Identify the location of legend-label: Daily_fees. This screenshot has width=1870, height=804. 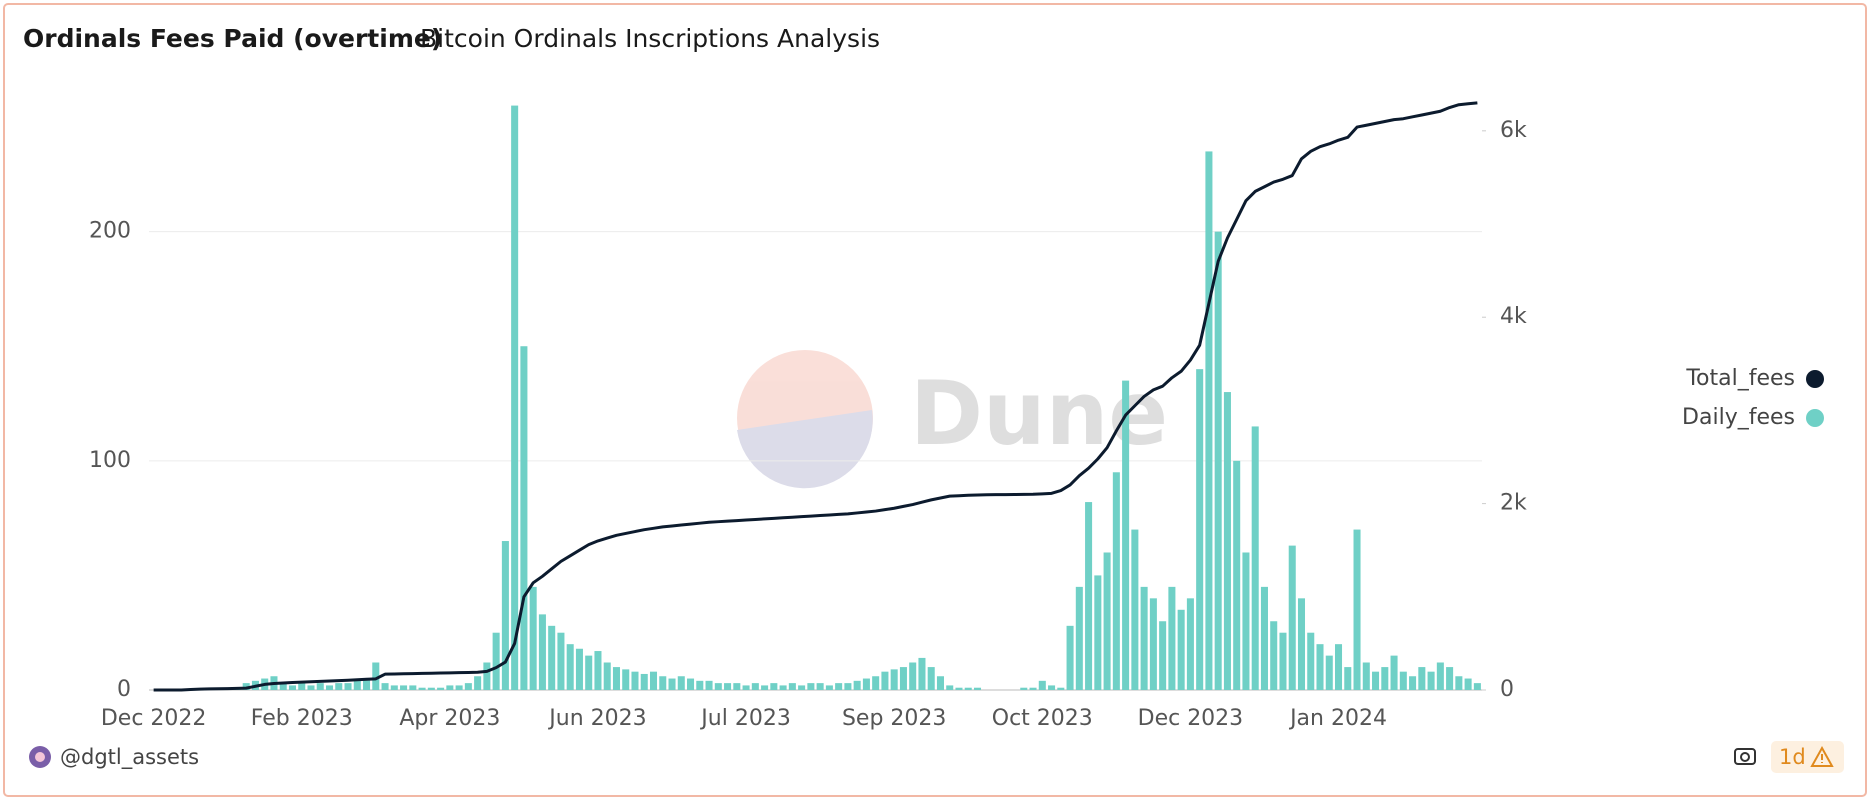
(1738, 417).